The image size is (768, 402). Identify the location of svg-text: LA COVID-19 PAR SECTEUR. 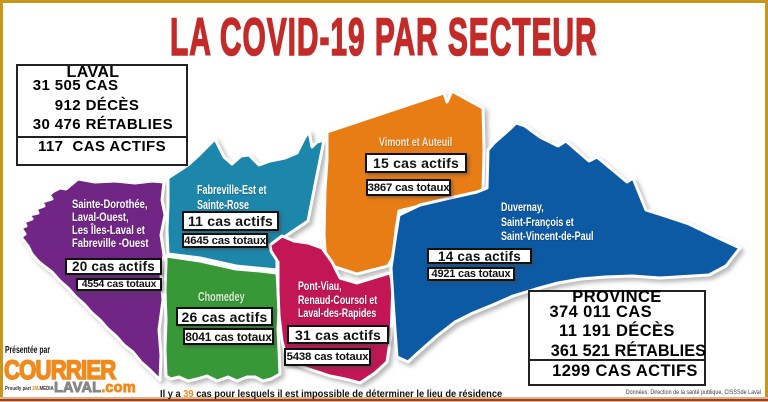
(383, 36).